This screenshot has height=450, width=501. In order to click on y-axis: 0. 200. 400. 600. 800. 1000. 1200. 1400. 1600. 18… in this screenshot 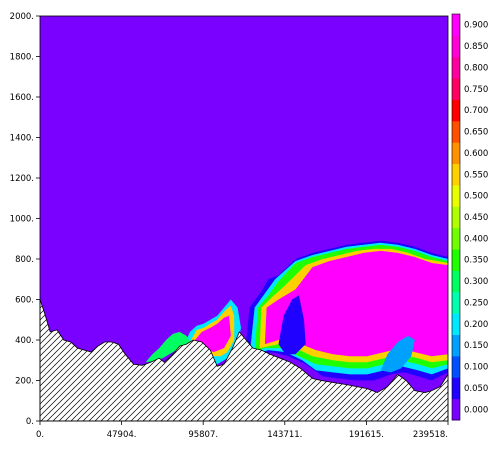, I will do `click(25, 219)`.